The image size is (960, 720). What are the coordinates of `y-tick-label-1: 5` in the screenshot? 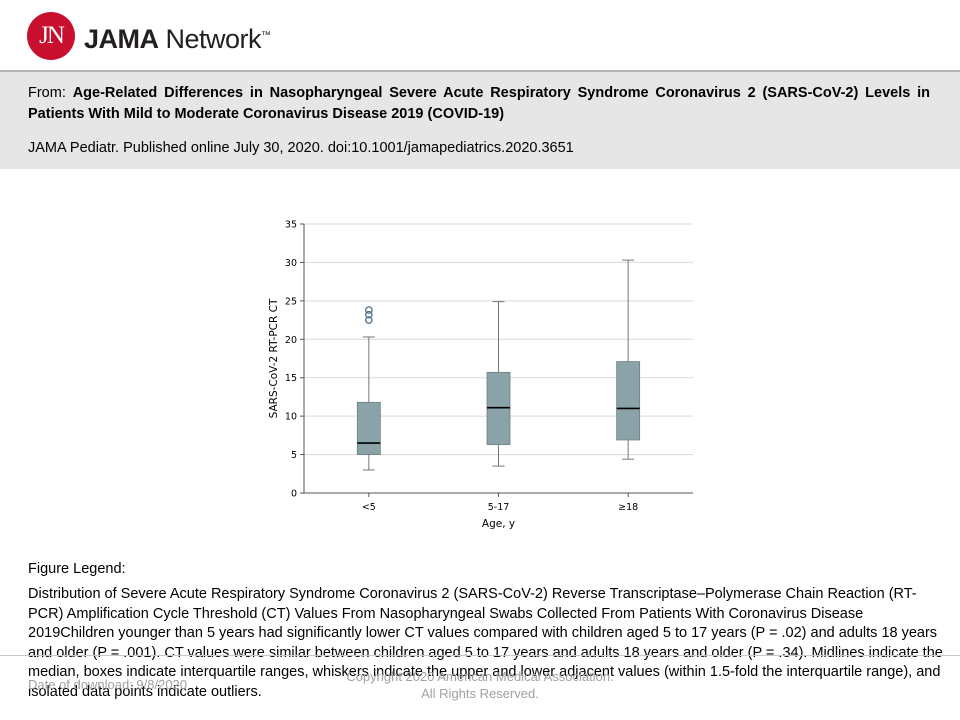 It's located at (294, 455).